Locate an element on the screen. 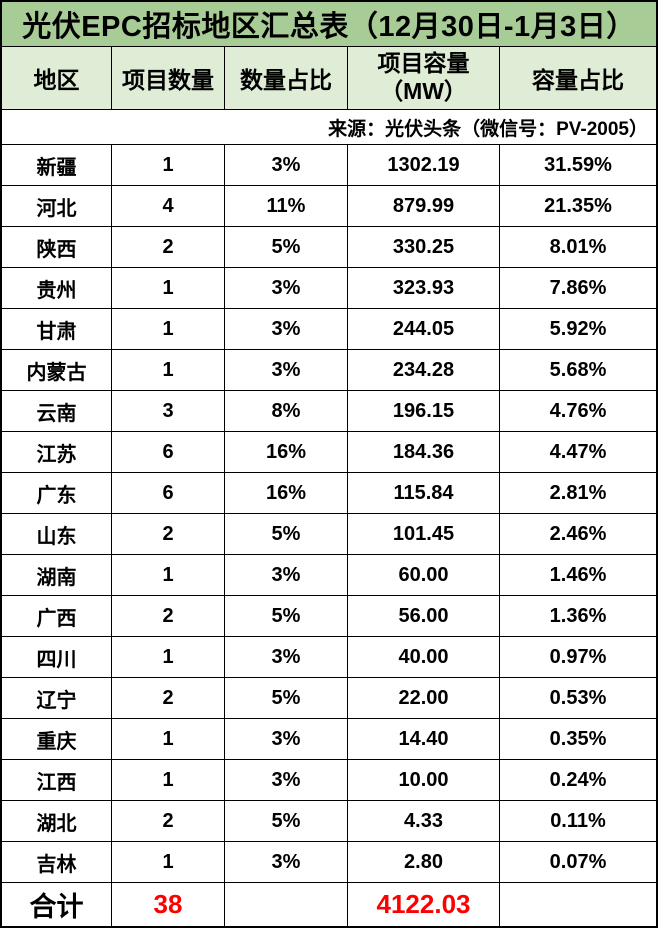 This screenshot has width=658, height=928. table-row: 贵州 1 3% 323.93 7.86% is located at coordinates (329, 288).